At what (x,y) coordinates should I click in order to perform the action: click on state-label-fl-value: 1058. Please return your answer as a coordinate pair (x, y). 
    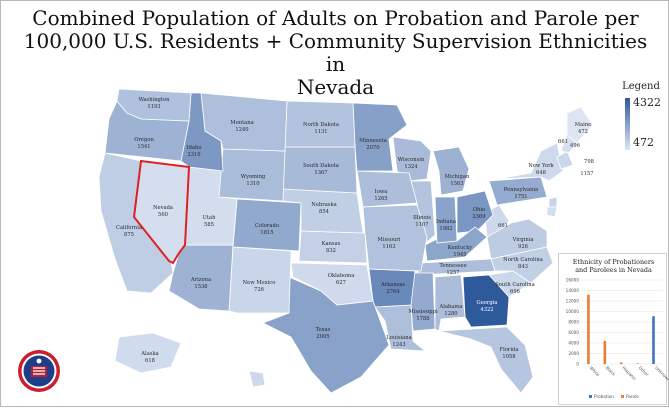
    Looking at the image, I should click on (508, 357).